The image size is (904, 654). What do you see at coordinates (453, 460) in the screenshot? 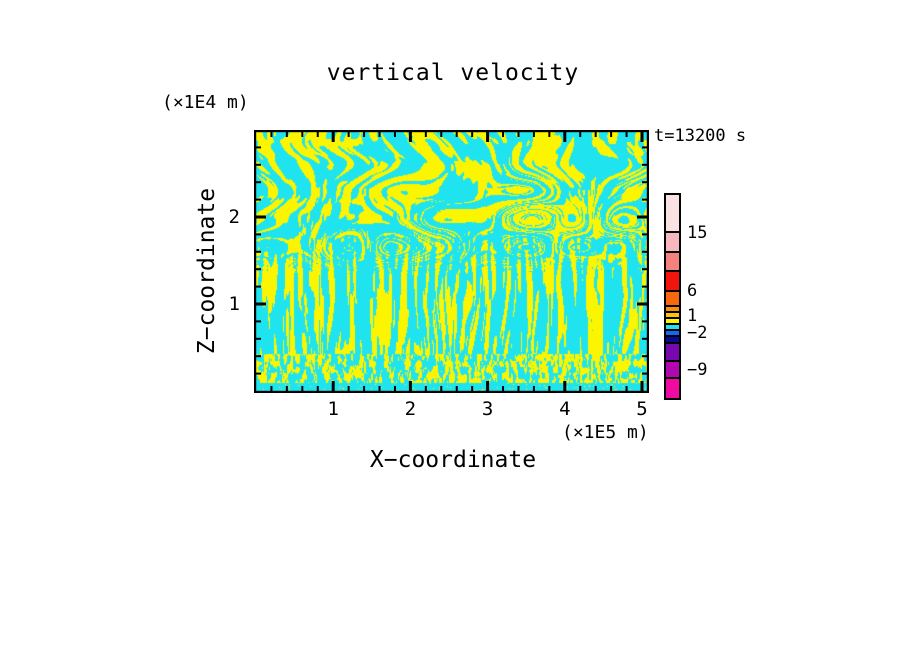
I see `x-axis-label: X−coordinate` at bounding box center [453, 460].